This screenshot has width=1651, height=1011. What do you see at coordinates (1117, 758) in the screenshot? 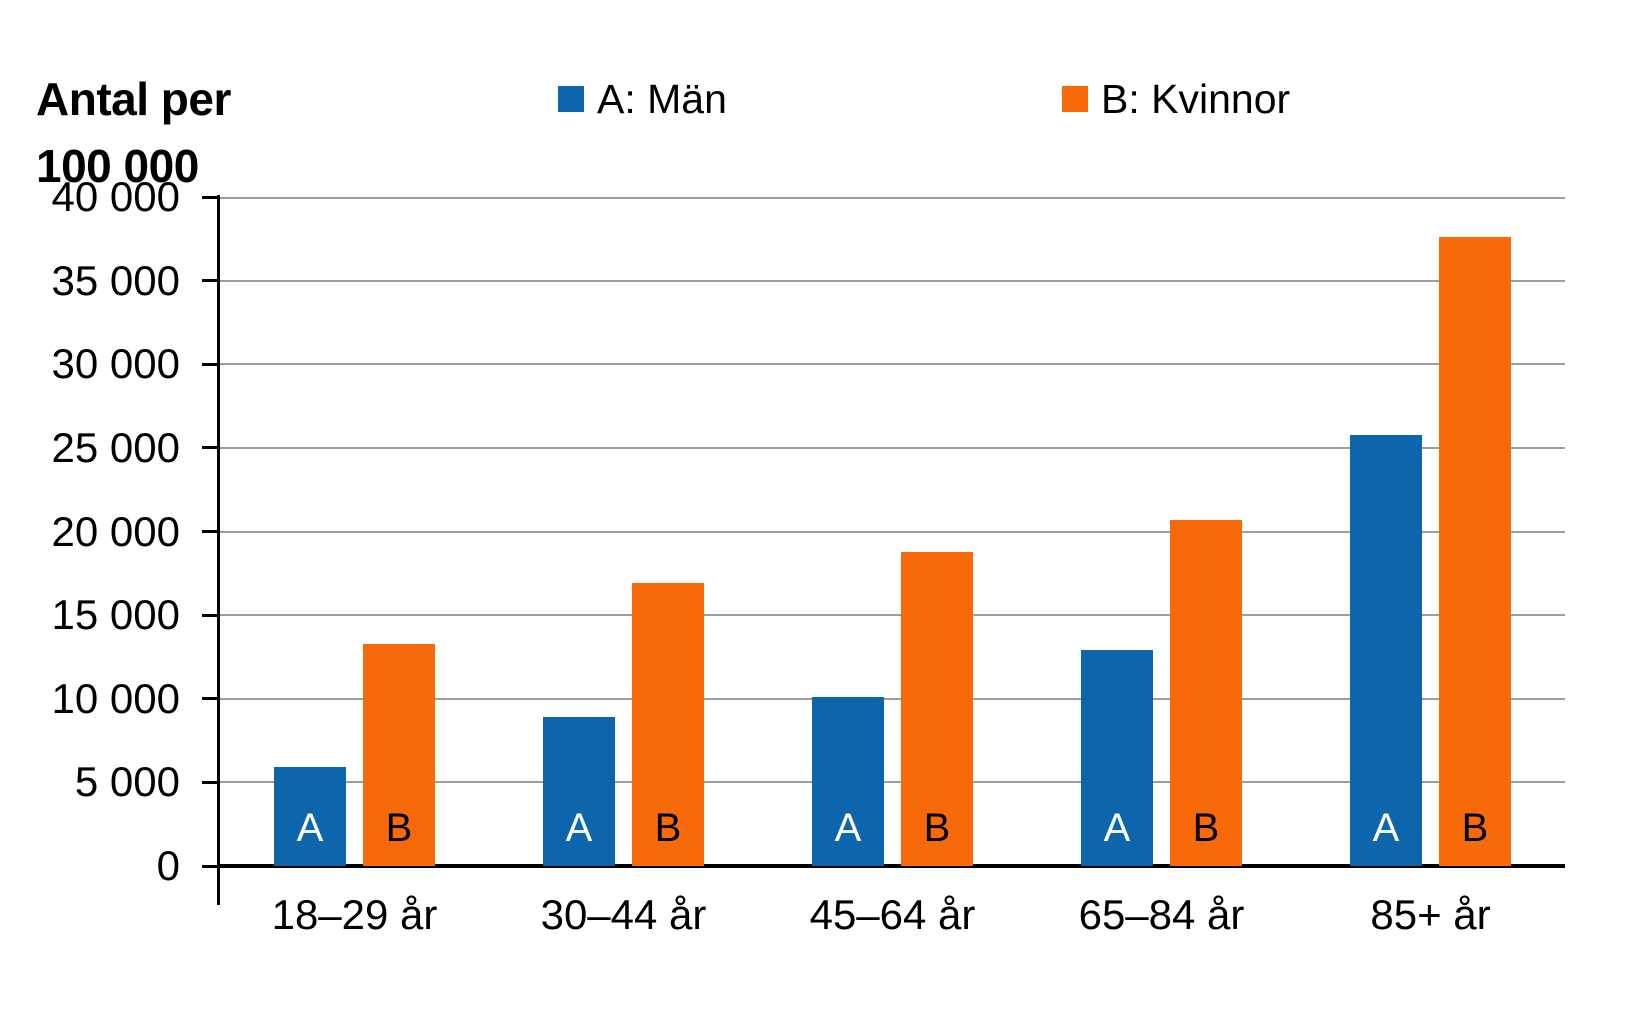
I see `bar-a-group-4: A` at bounding box center [1117, 758].